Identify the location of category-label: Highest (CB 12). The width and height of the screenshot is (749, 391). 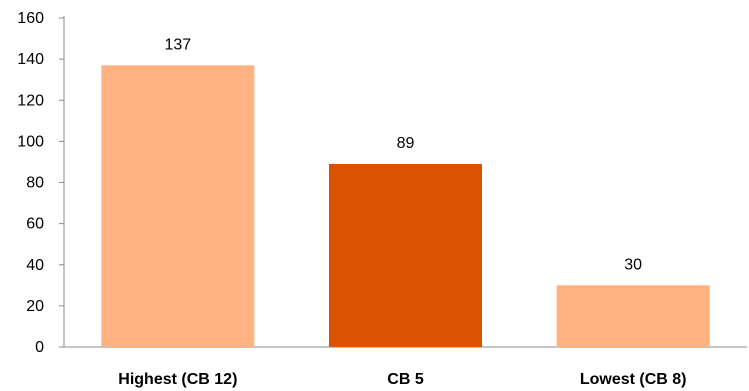
(177, 379).